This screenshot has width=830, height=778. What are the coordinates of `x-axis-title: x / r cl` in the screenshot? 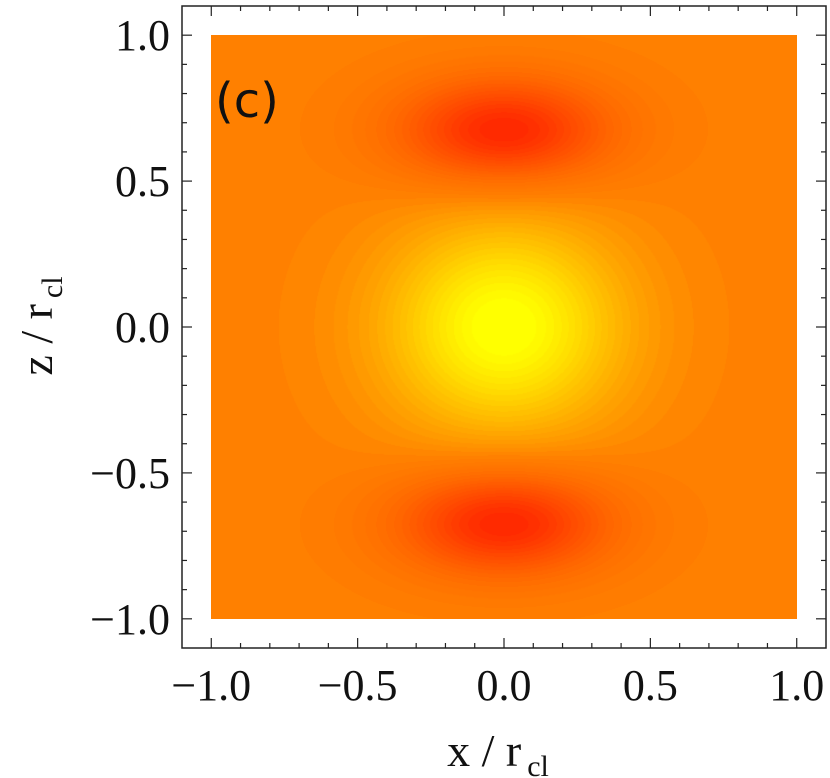 It's located at (498, 751).